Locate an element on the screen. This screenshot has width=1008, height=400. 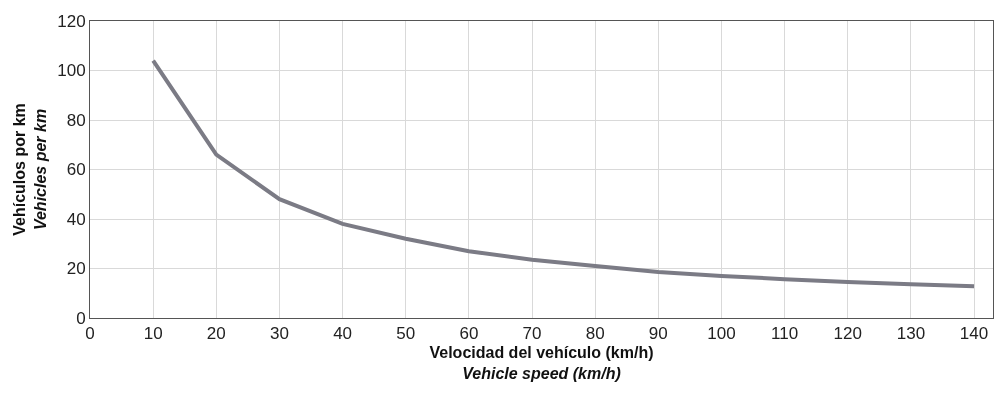
y-tick-label: 20 is located at coordinates (76, 269).